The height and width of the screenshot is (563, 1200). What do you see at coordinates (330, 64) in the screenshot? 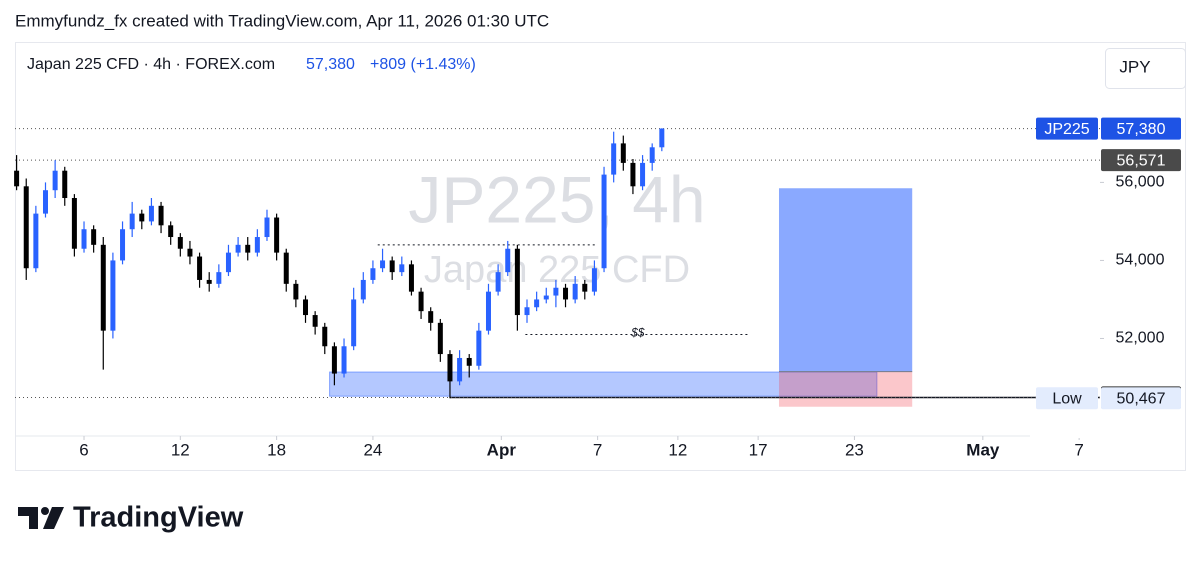
I see `last-price: 57,380` at bounding box center [330, 64].